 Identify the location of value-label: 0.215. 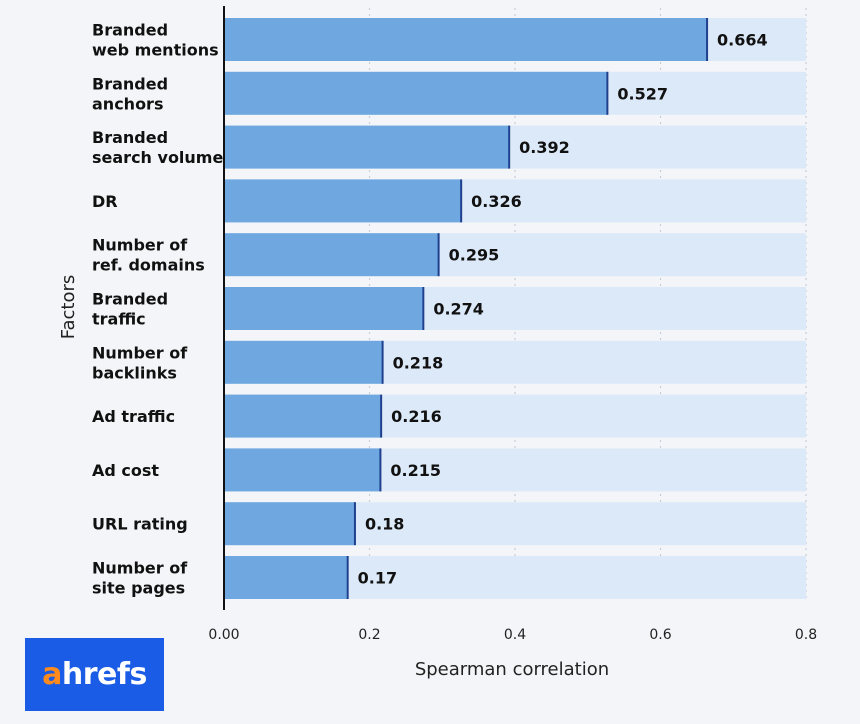
(415, 470).